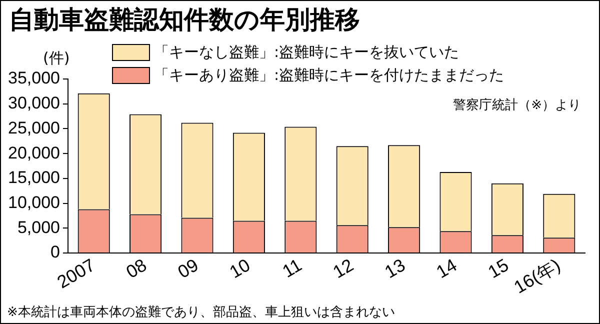 The image size is (600, 324). I want to click on y-tick-label: 25,000, so click(34, 128).